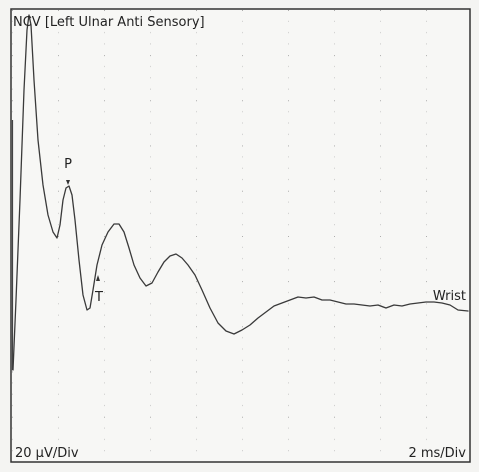 The image size is (479, 472). What do you see at coordinates (109, 22) in the screenshot?
I see `screen-title: NCV [Left Ulnar Anti Sensory]` at bounding box center [109, 22].